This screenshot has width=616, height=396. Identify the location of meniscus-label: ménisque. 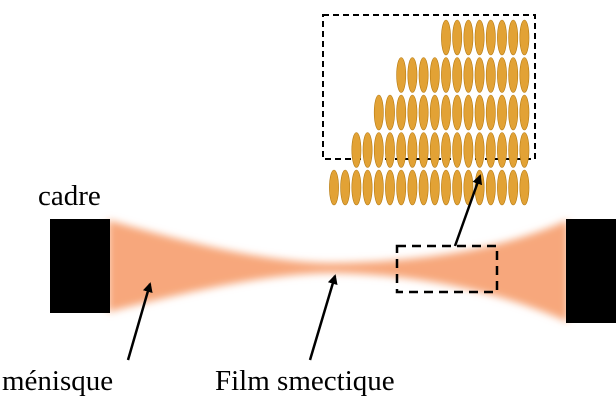
(57, 380).